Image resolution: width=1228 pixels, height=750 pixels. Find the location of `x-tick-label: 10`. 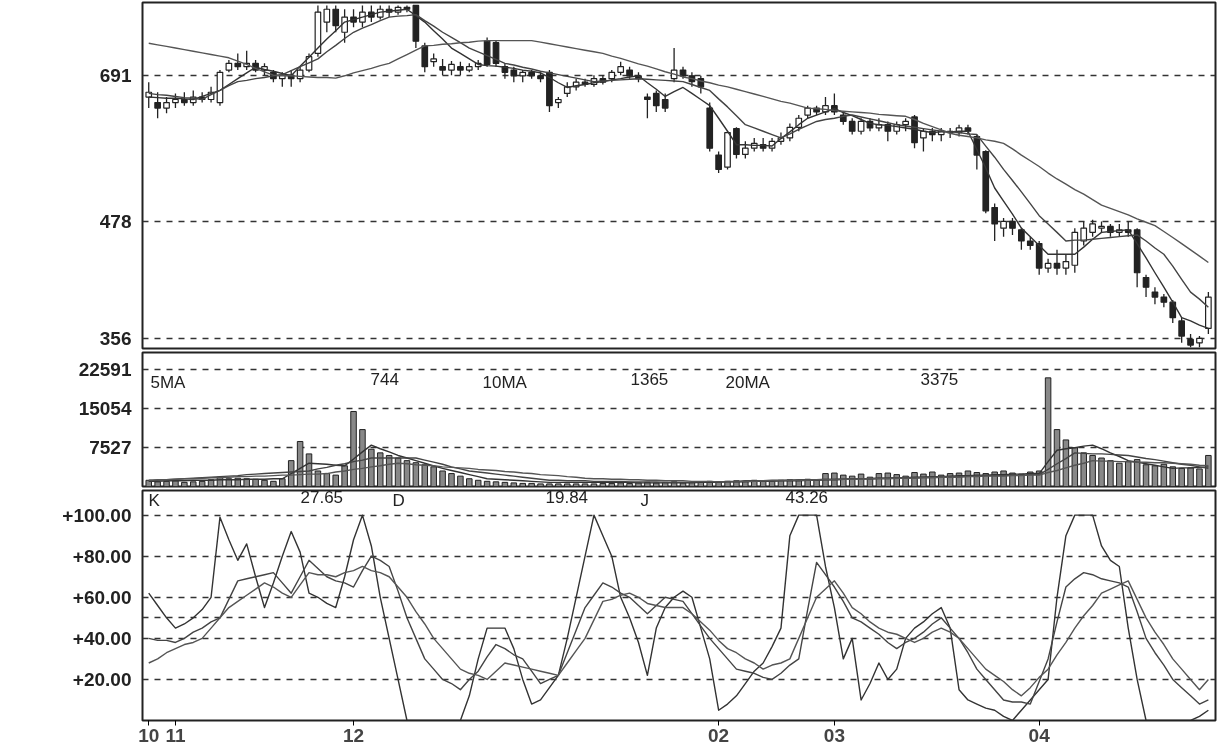

x-tick-label: 10 is located at coordinates (149, 735).